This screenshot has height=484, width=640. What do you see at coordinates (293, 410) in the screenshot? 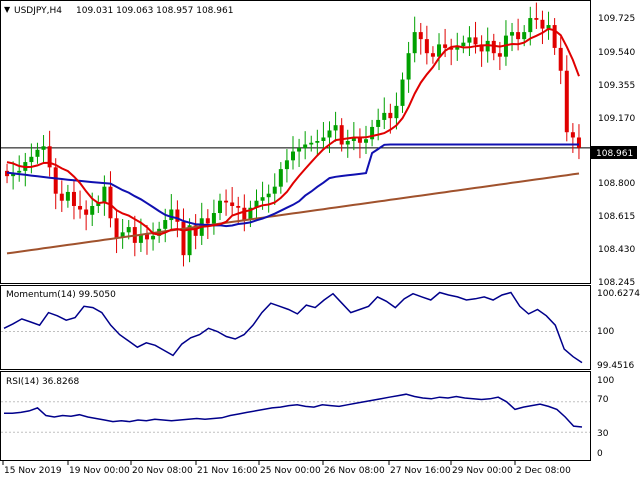
I see `rsi-line` at bounding box center [293, 410].